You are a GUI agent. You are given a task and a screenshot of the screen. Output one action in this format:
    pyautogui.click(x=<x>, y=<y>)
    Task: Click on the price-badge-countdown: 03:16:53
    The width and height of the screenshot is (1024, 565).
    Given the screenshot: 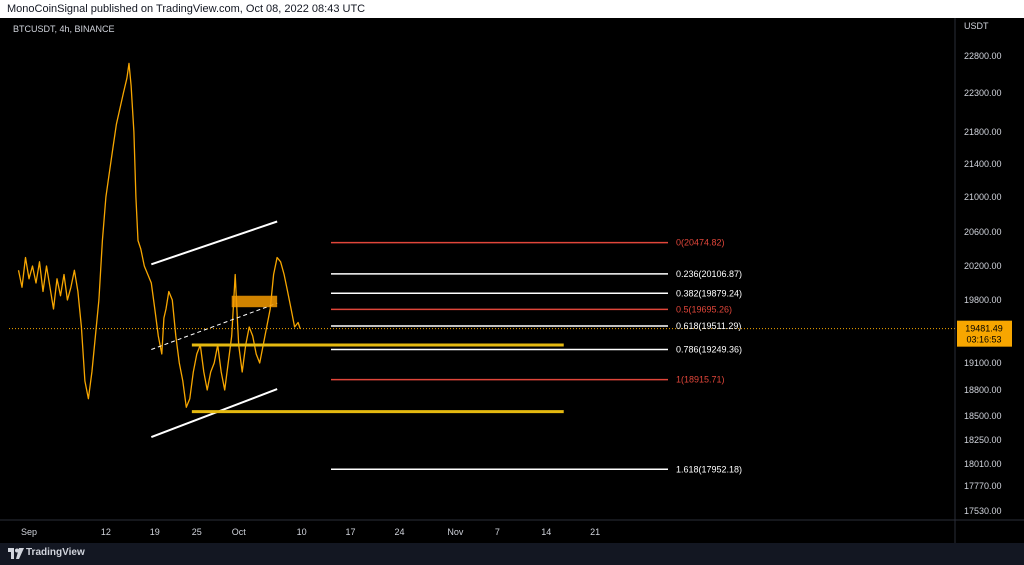 What is the action you would take?
    pyautogui.click(x=983, y=340)
    